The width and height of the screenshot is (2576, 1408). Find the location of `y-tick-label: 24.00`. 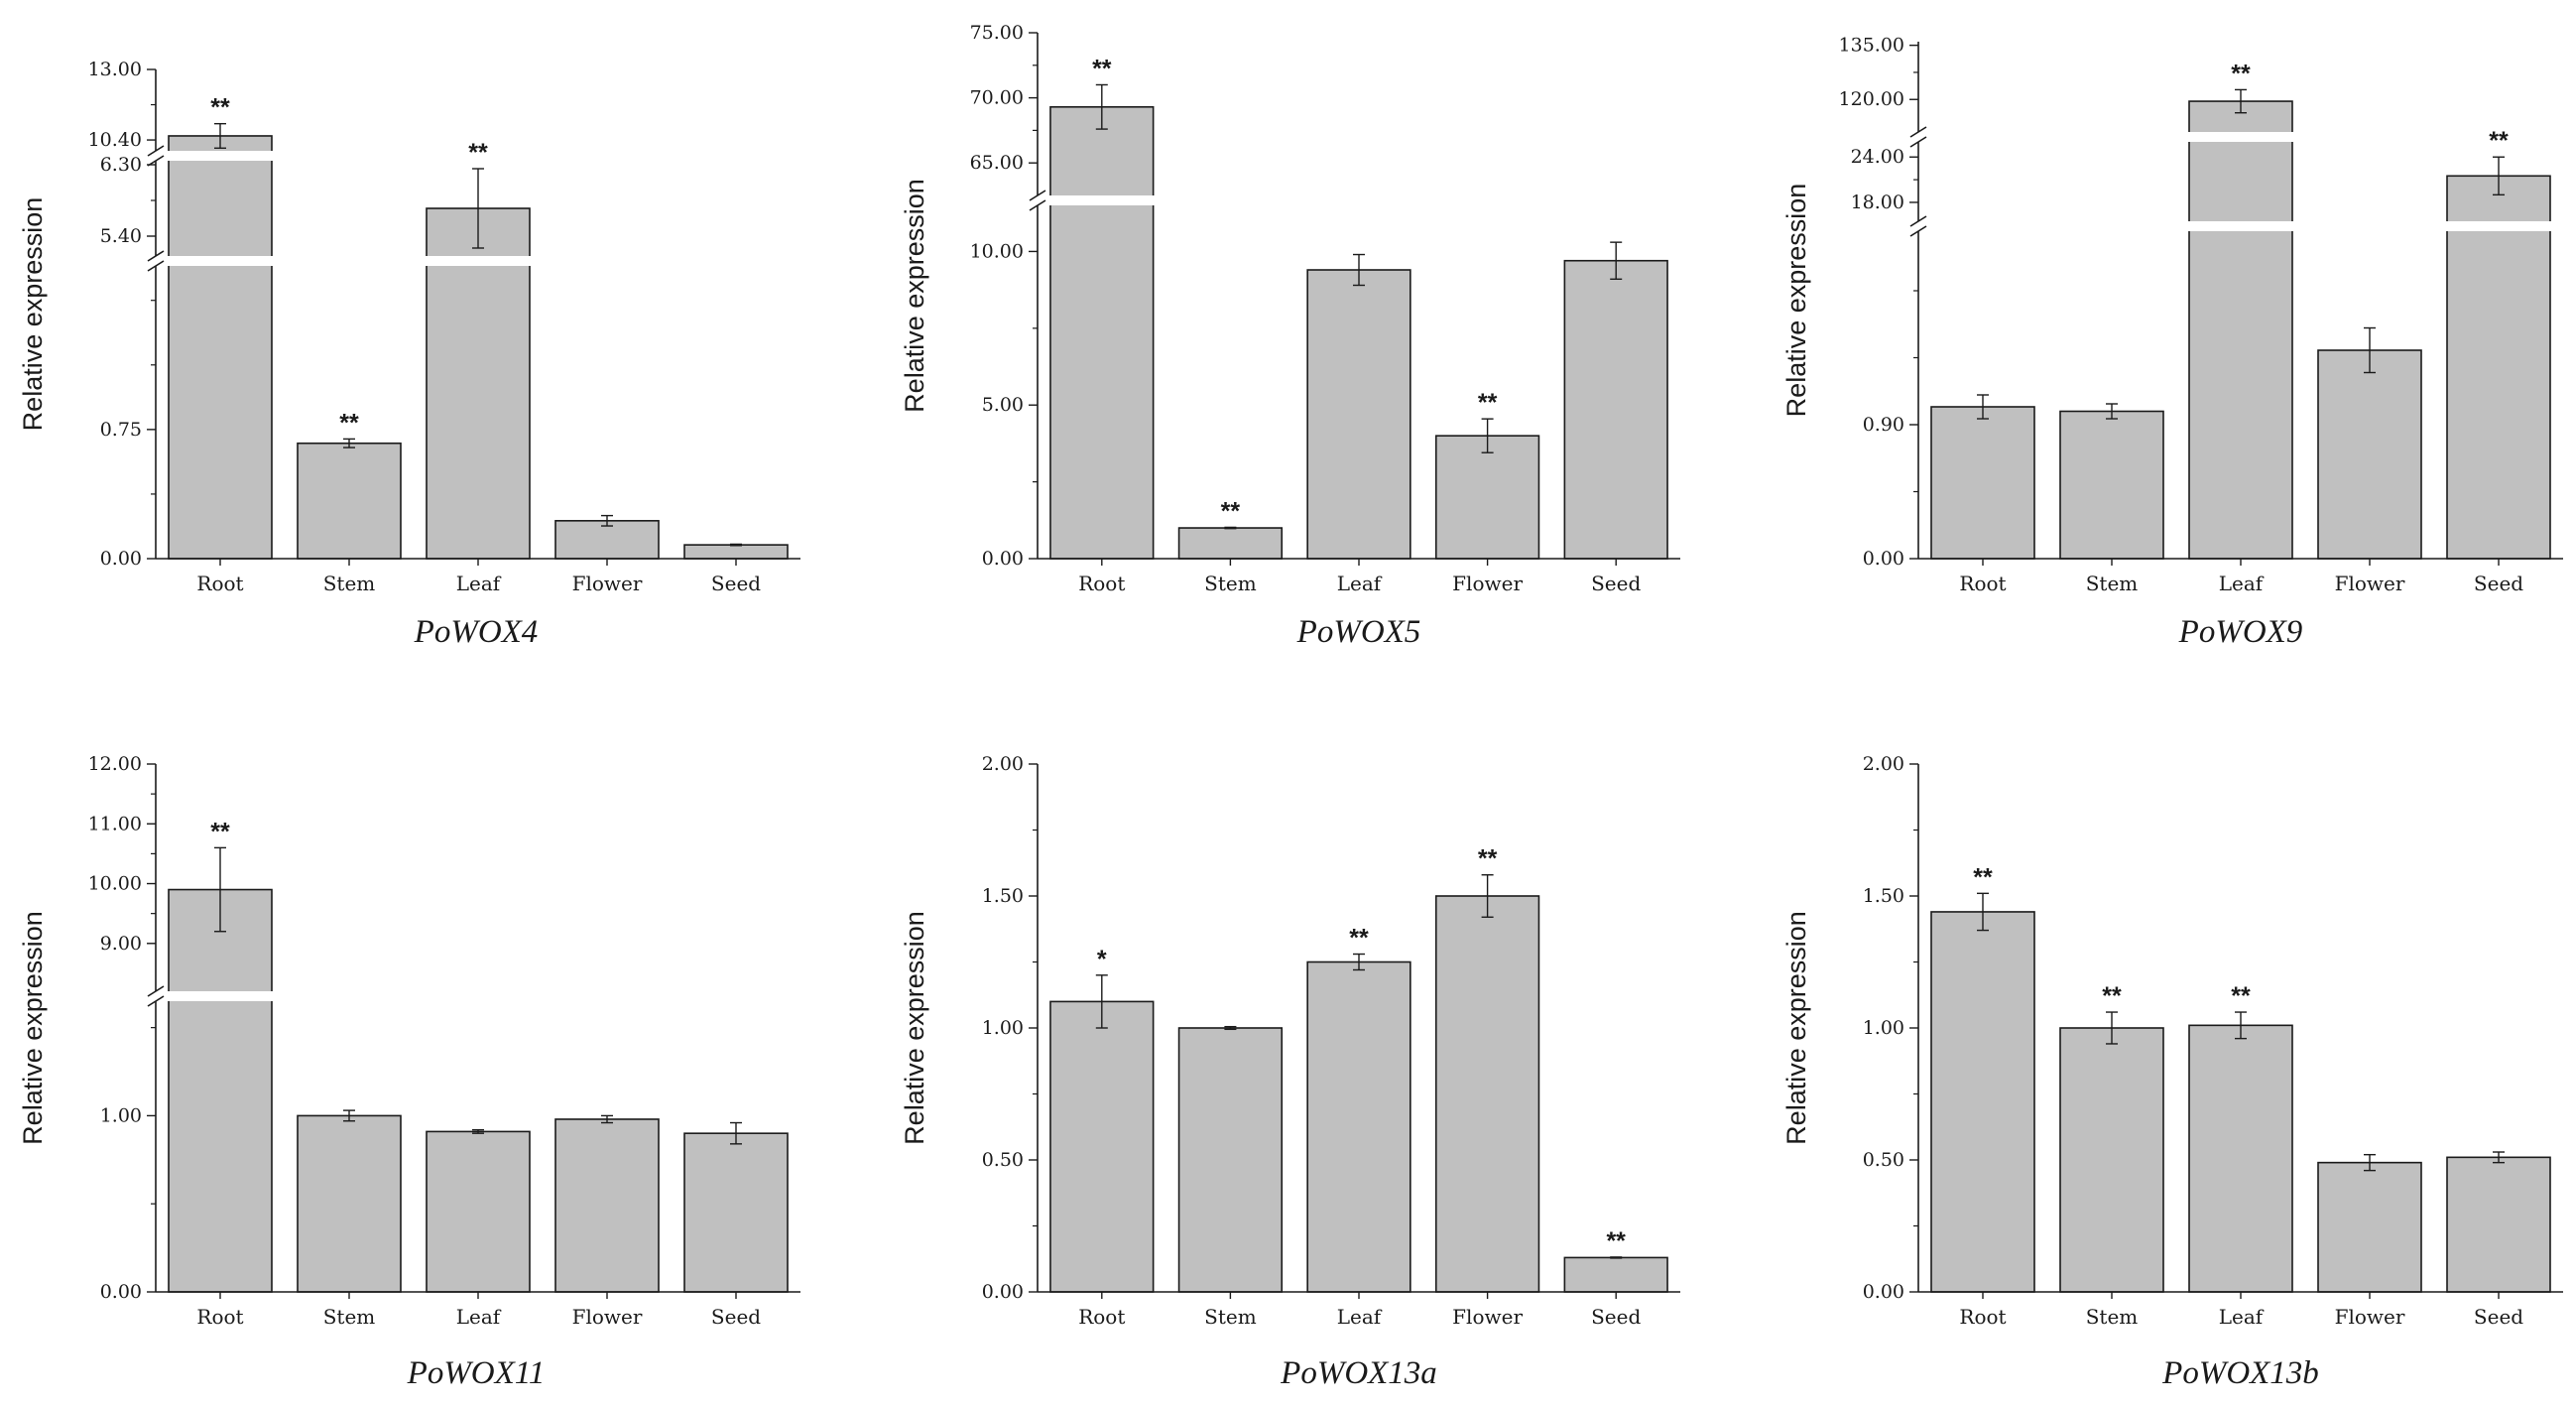

y-tick-label: 24.00 is located at coordinates (1877, 157).